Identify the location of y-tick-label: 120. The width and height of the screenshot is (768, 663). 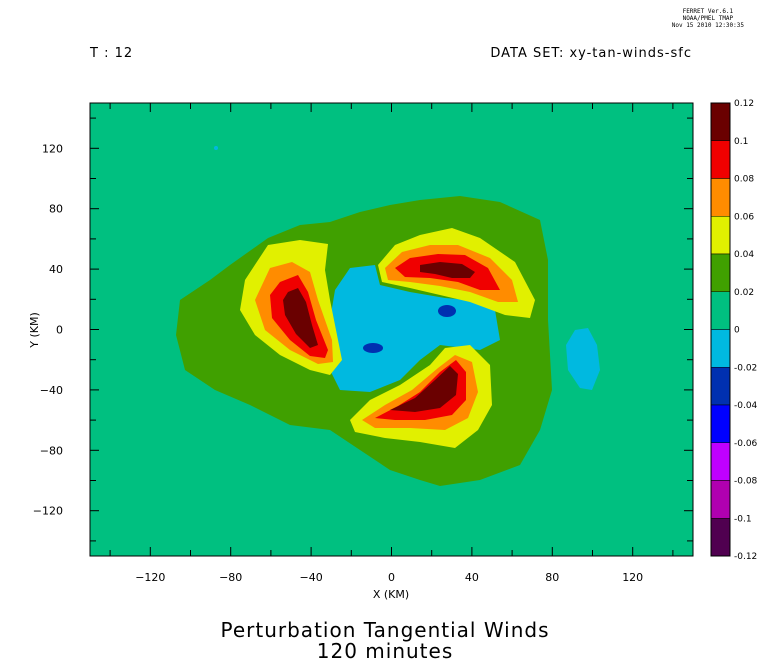
(52, 148).